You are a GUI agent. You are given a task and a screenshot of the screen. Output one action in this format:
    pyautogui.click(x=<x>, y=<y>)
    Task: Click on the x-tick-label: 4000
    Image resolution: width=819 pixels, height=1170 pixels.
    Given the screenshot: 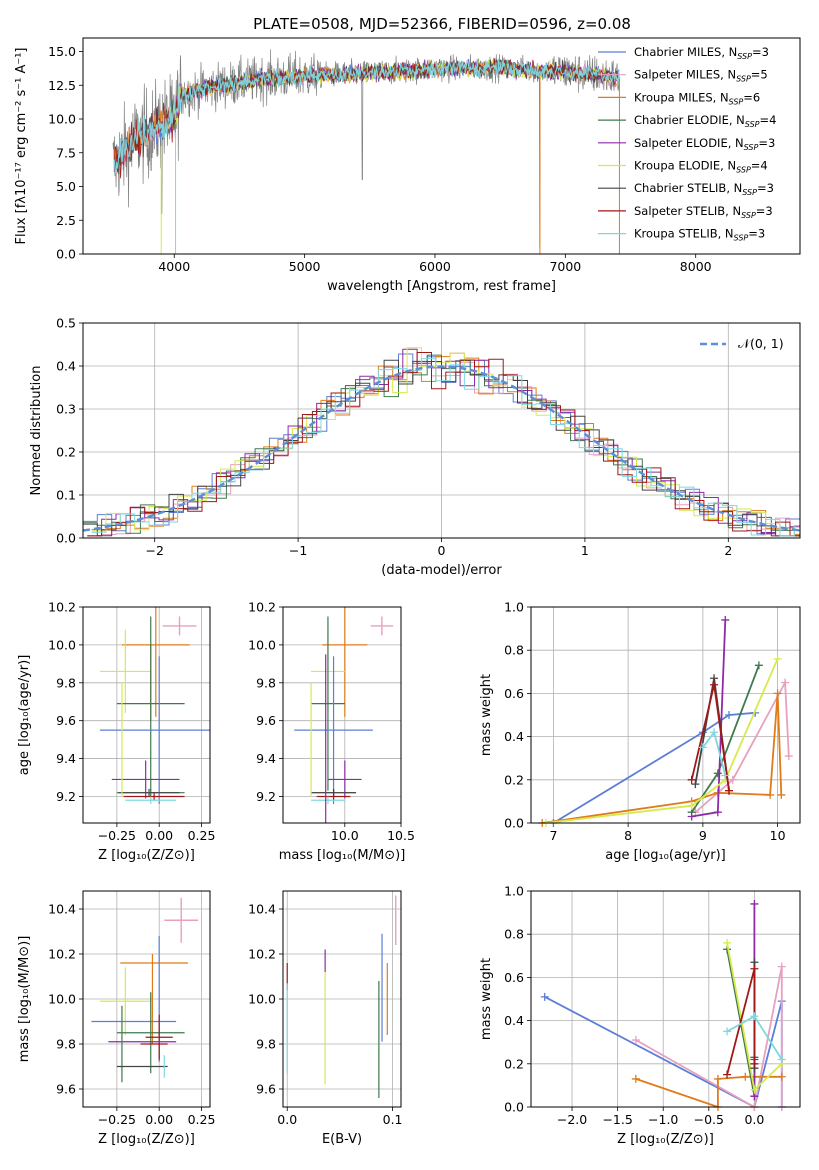 What is the action you would take?
    pyautogui.click(x=174, y=266)
    